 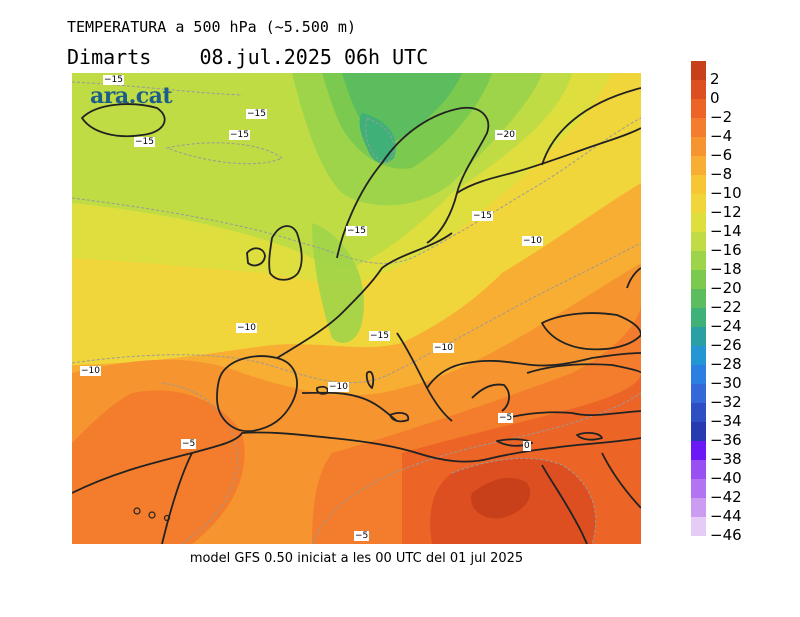 I want to click on contour-label: 0, so click(x=527, y=446).